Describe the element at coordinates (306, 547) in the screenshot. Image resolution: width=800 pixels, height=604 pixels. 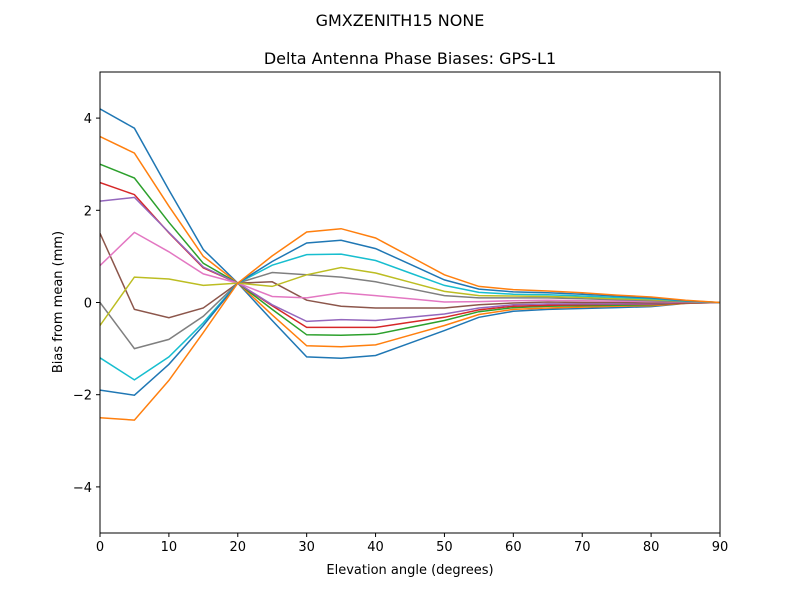
I see `x-tick-label: 30` at that location.